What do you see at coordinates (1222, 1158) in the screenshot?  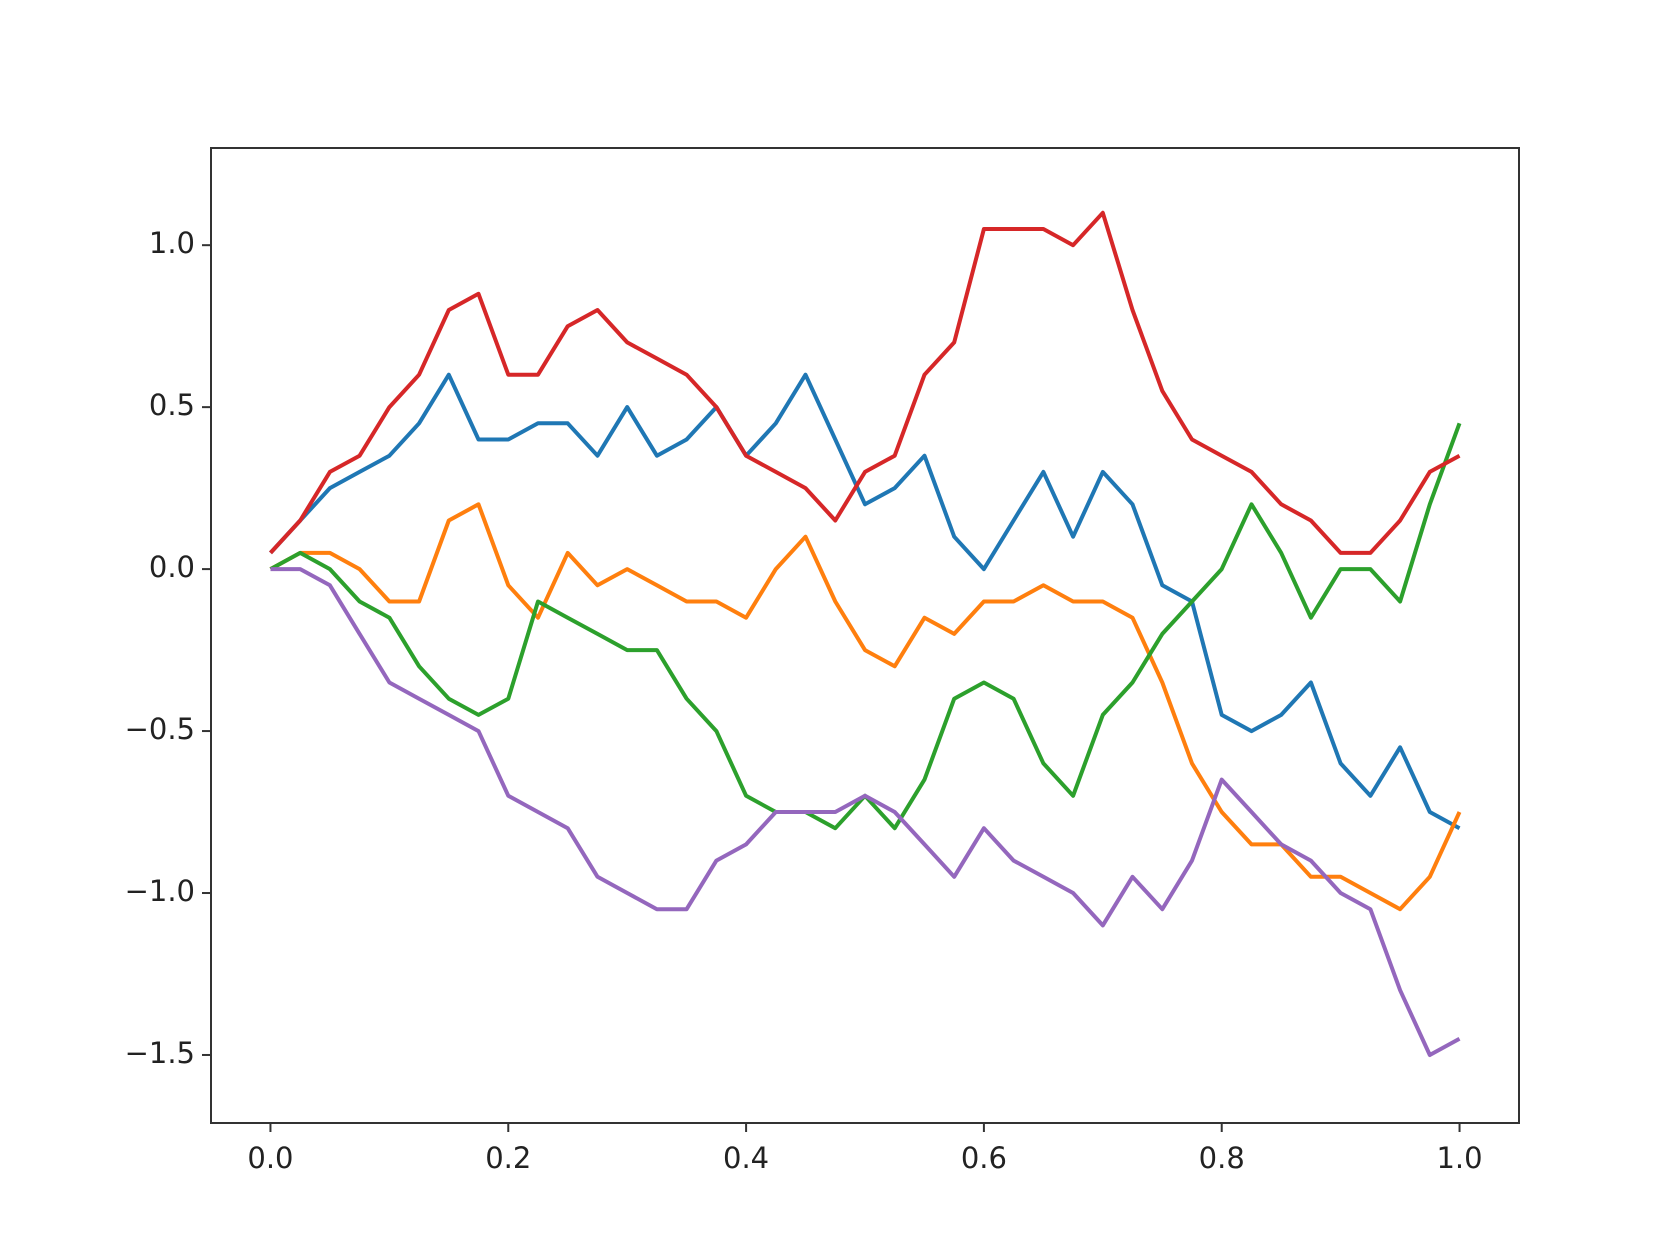 I see `x-tick-label: 0.8` at bounding box center [1222, 1158].